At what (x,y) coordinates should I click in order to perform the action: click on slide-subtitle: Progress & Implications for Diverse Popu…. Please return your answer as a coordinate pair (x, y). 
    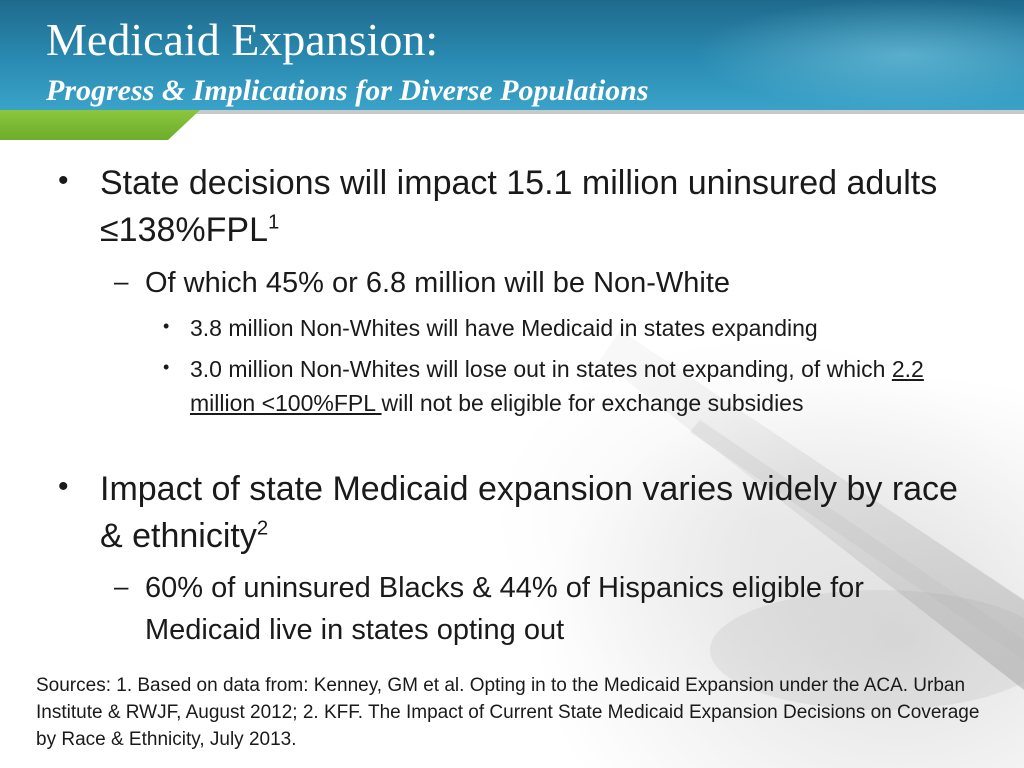
    Looking at the image, I should click on (347, 90).